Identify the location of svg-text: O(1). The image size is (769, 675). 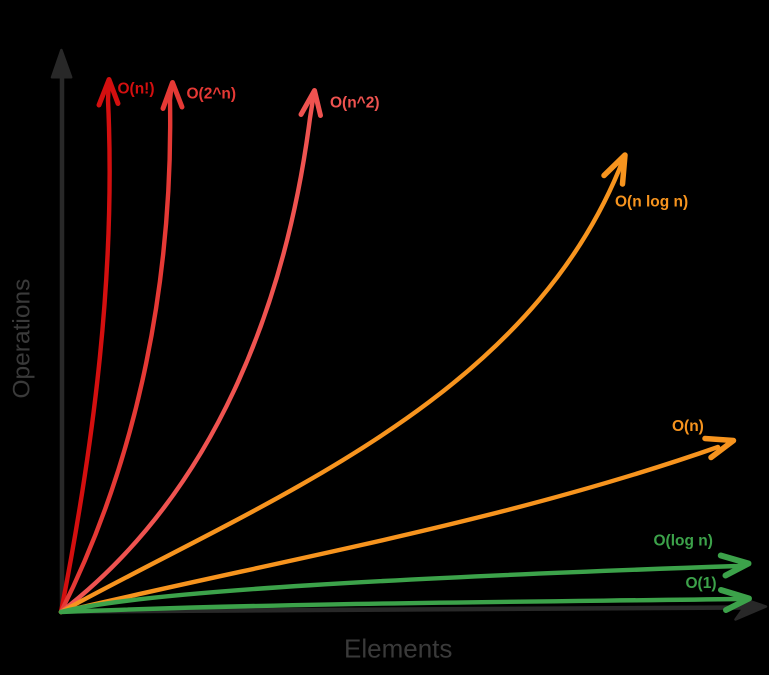
(701, 583).